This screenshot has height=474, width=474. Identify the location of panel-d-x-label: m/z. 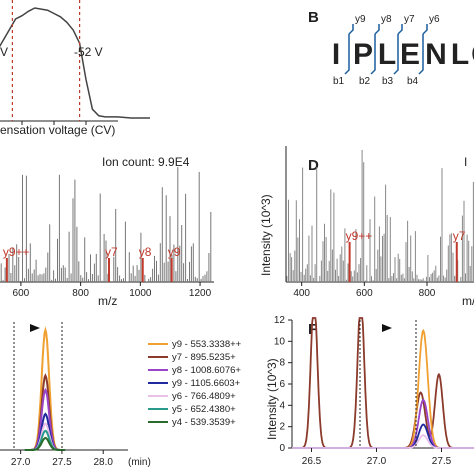
(468, 301).